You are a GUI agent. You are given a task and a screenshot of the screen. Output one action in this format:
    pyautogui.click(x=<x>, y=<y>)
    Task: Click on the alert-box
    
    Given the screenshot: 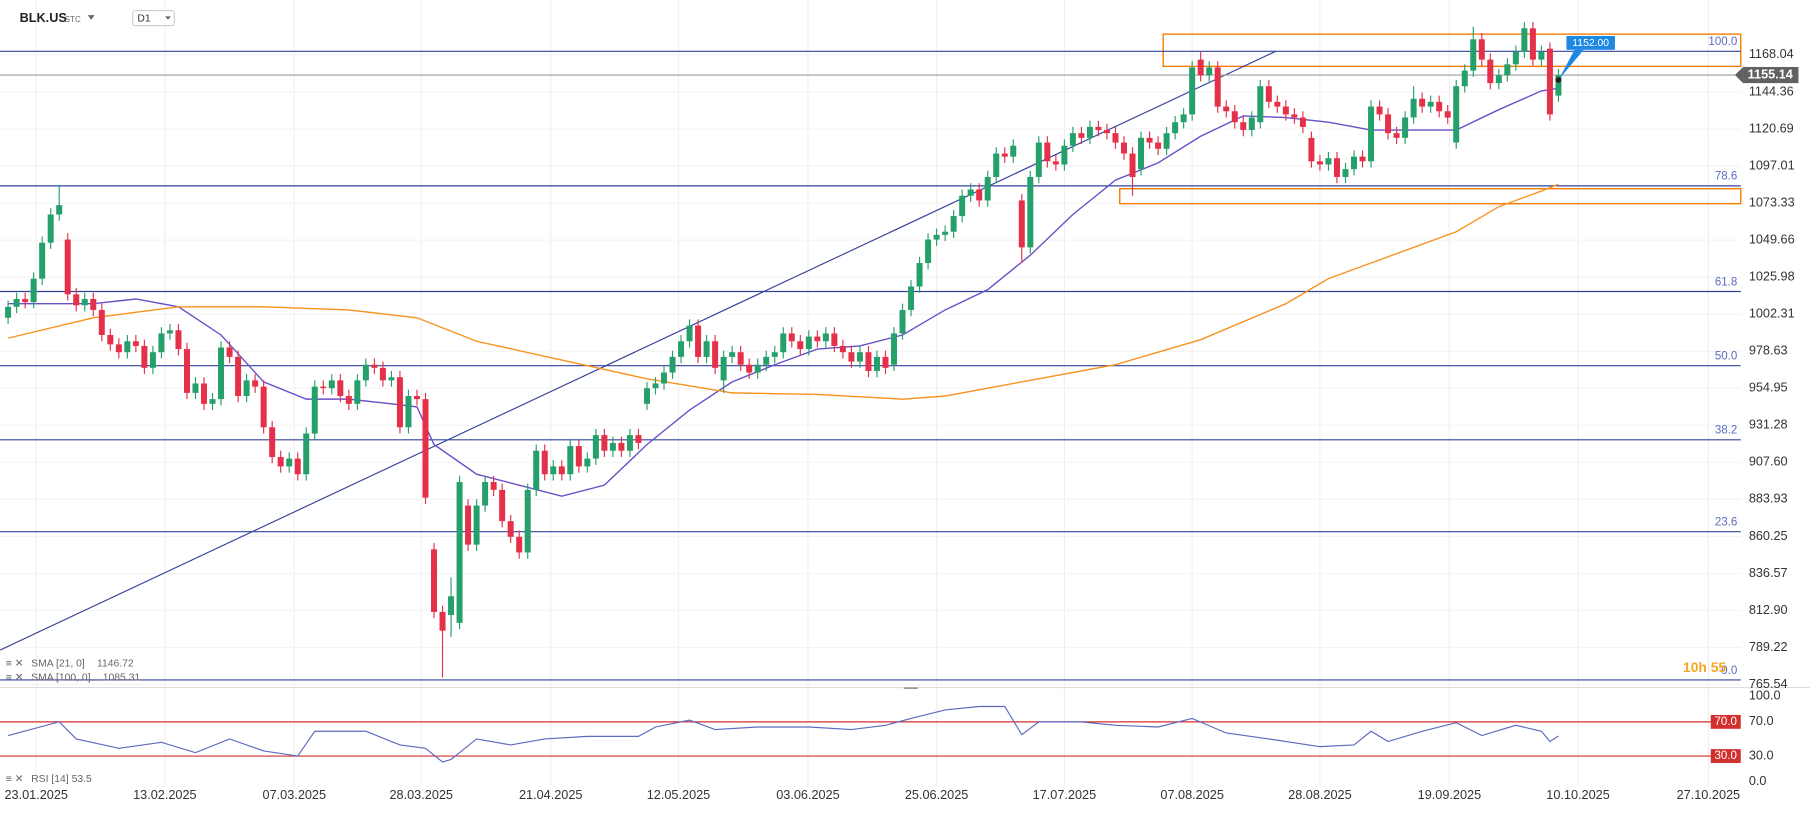 What is the action you would take?
    pyautogui.click(x=1590, y=42)
    